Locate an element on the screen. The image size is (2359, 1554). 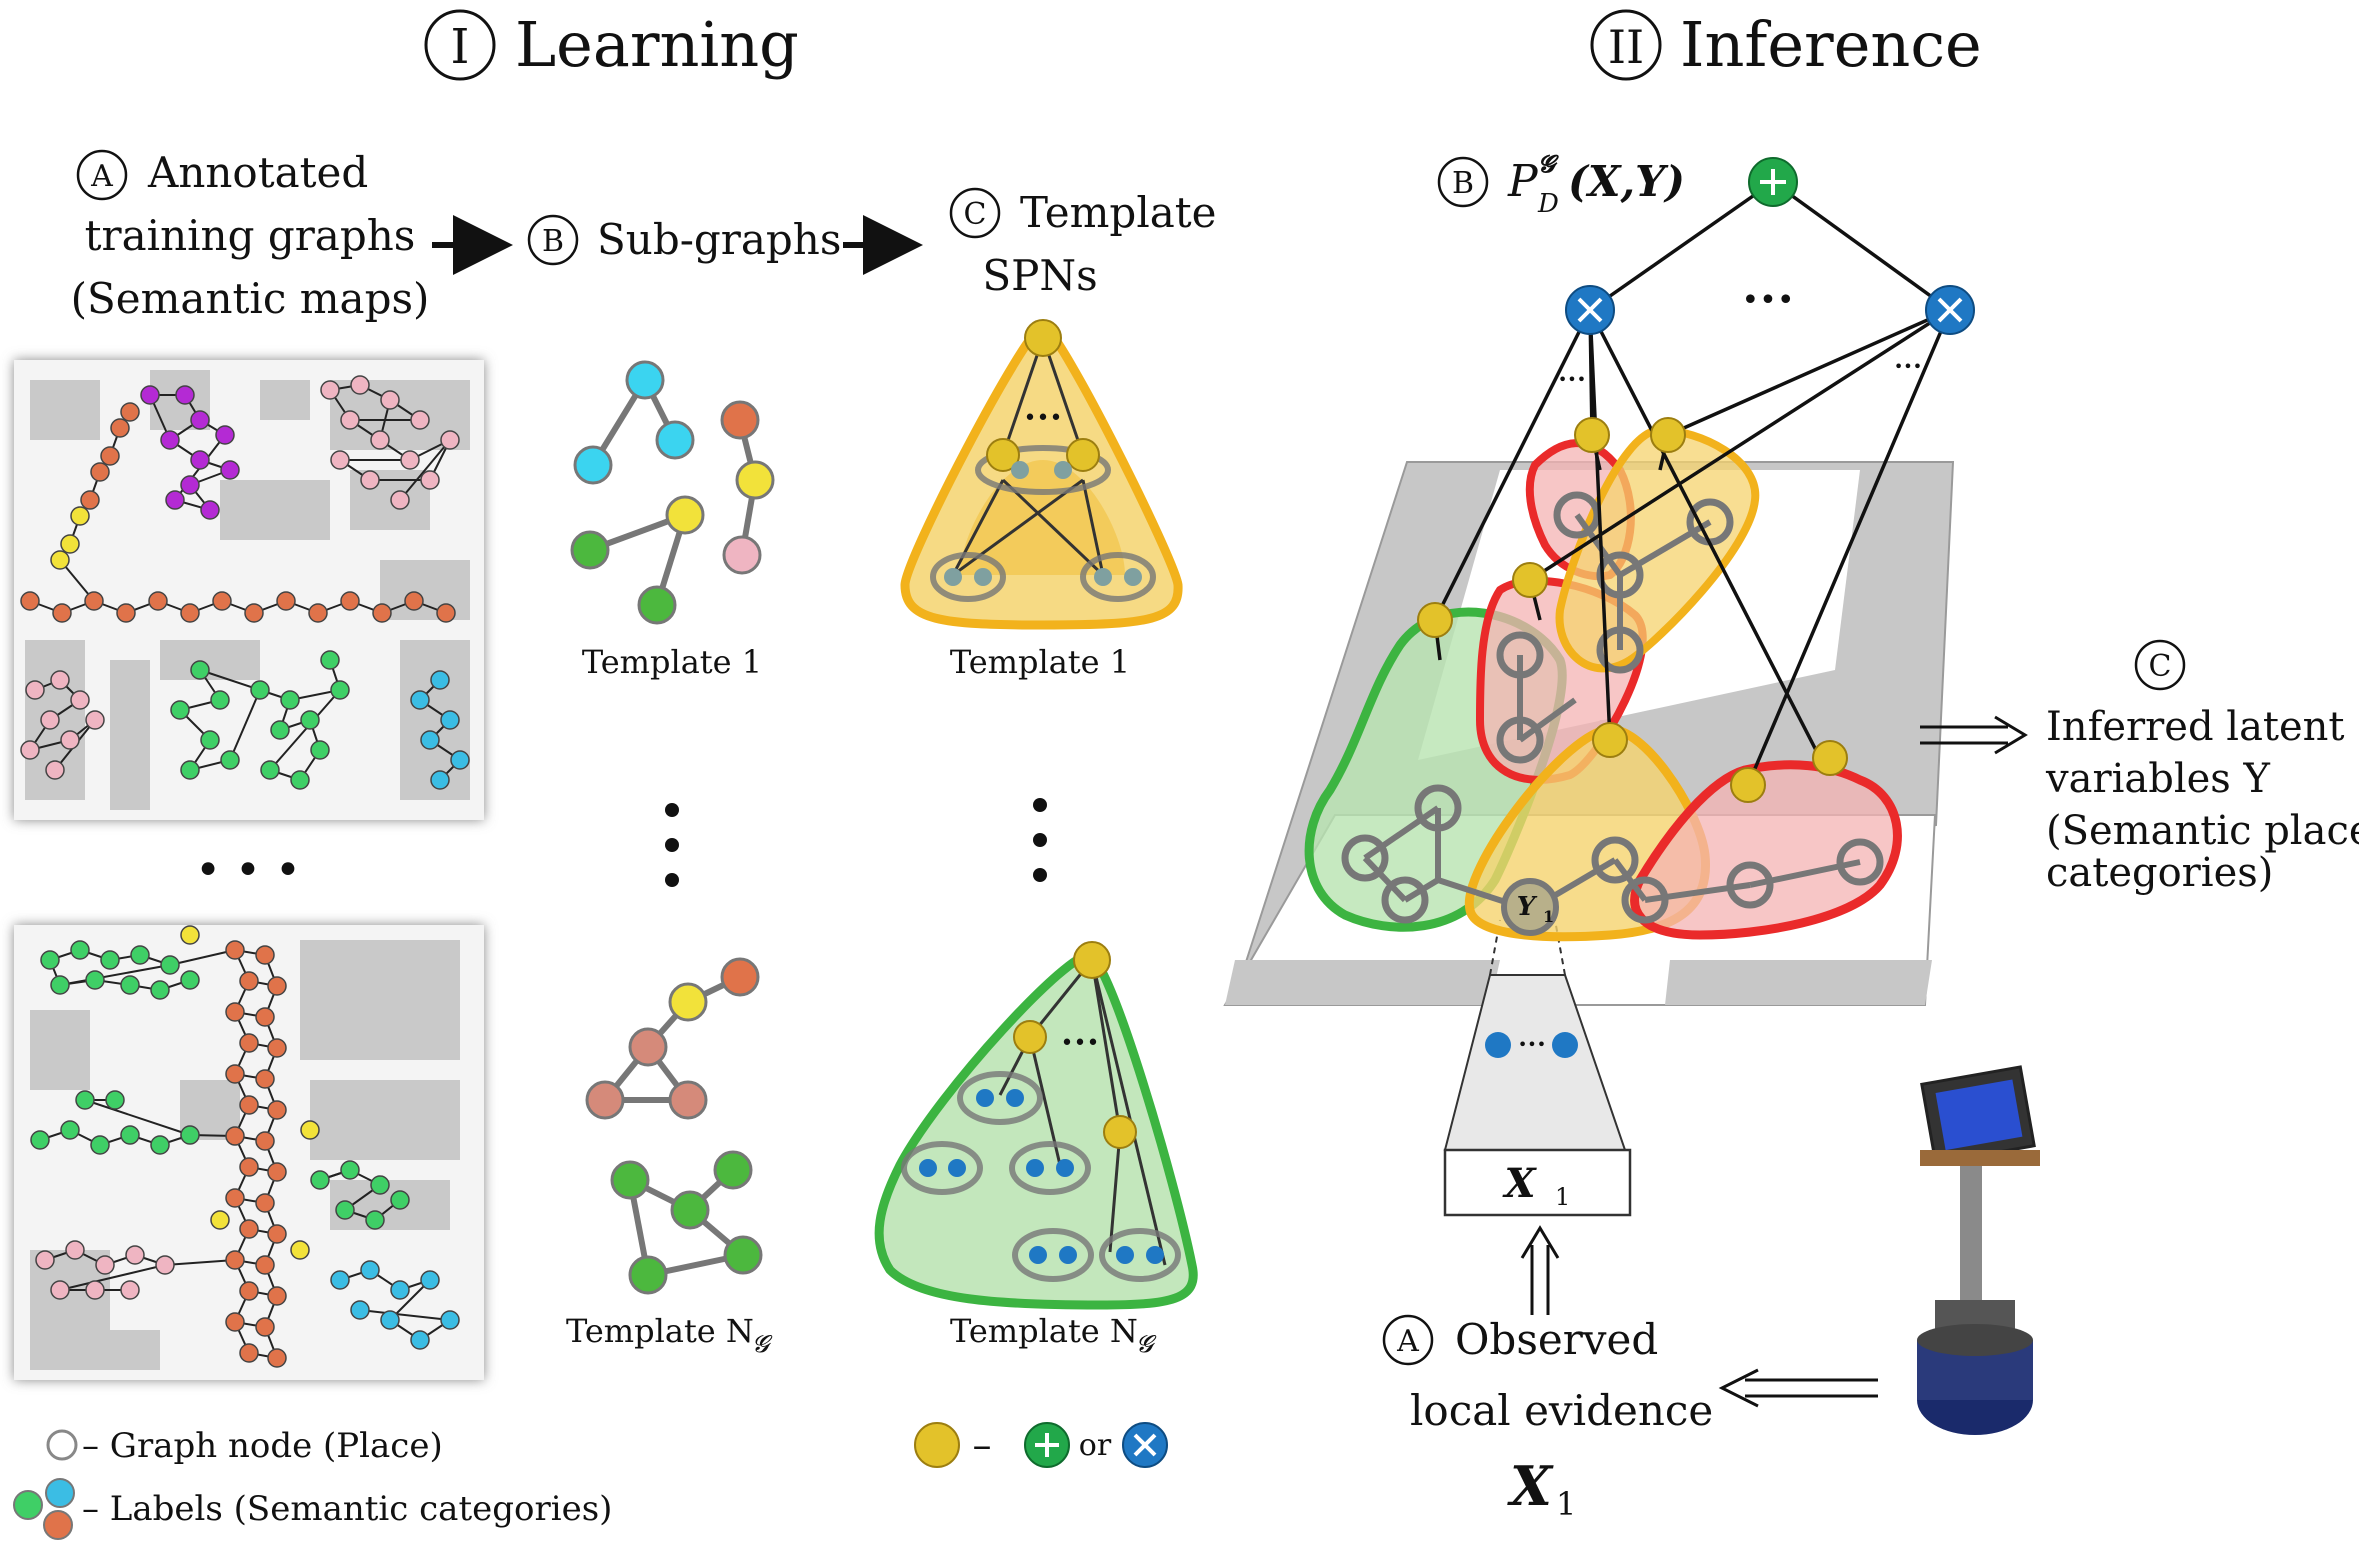
svg-text: Y is located at coordinates (1527, 907).